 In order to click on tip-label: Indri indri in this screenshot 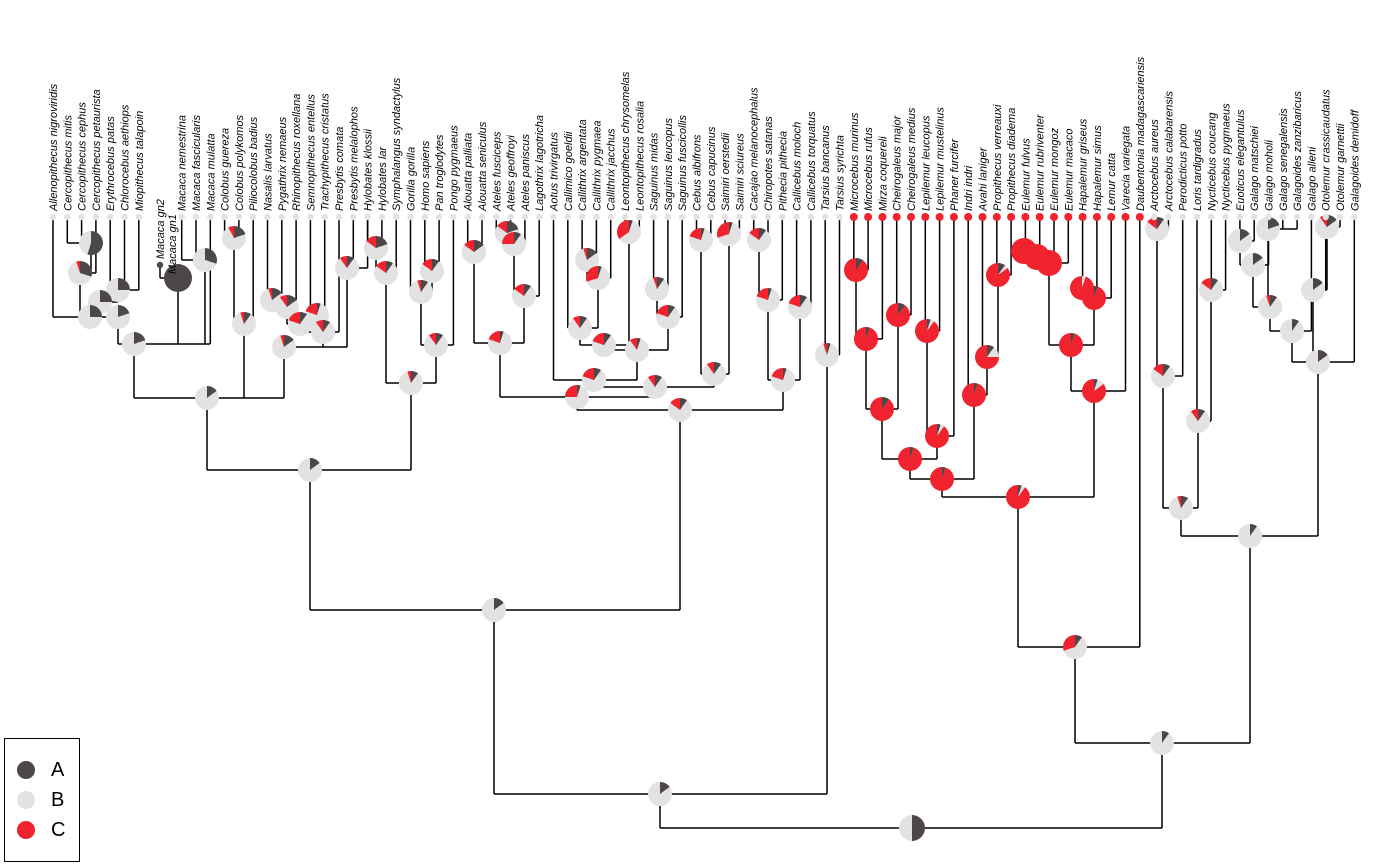, I will do `click(969, 188)`.